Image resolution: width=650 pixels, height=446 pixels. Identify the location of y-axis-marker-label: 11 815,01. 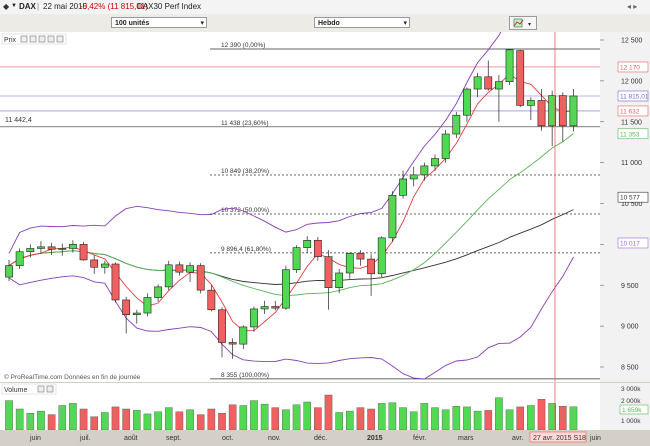
(634, 96).